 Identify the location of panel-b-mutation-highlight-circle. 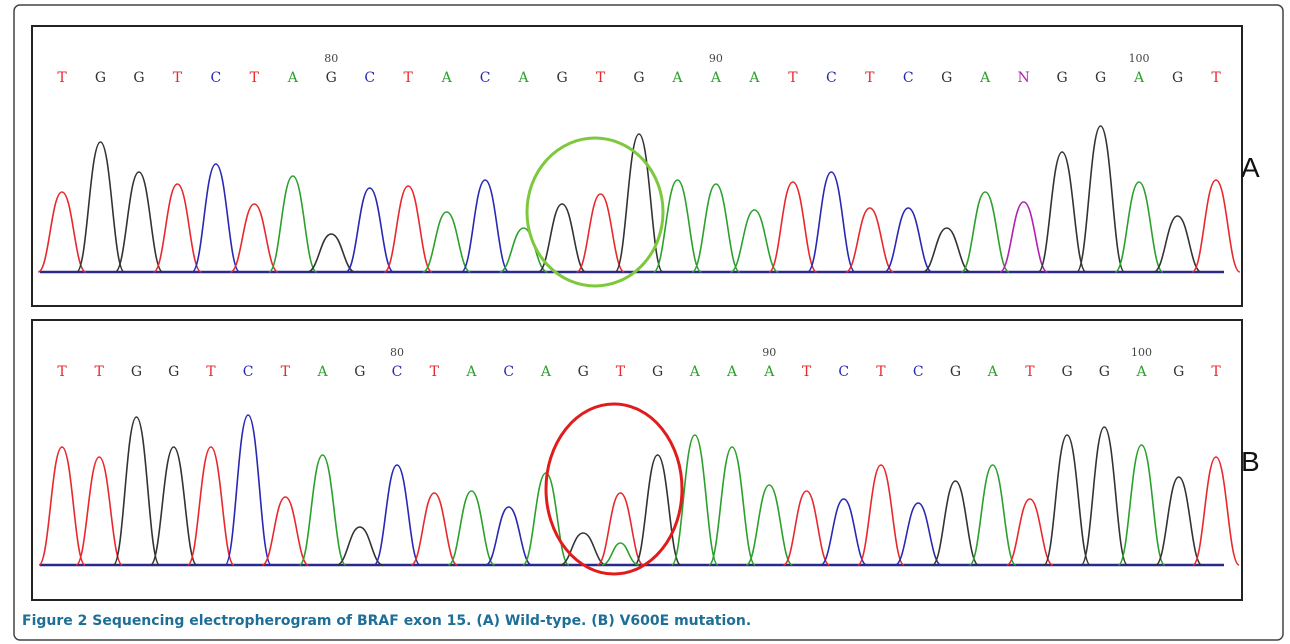
(614, 489).